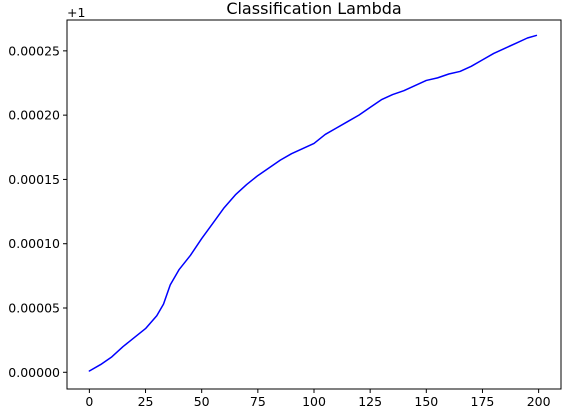  I want to click on x-tick-label: 100, so click(314, 401).